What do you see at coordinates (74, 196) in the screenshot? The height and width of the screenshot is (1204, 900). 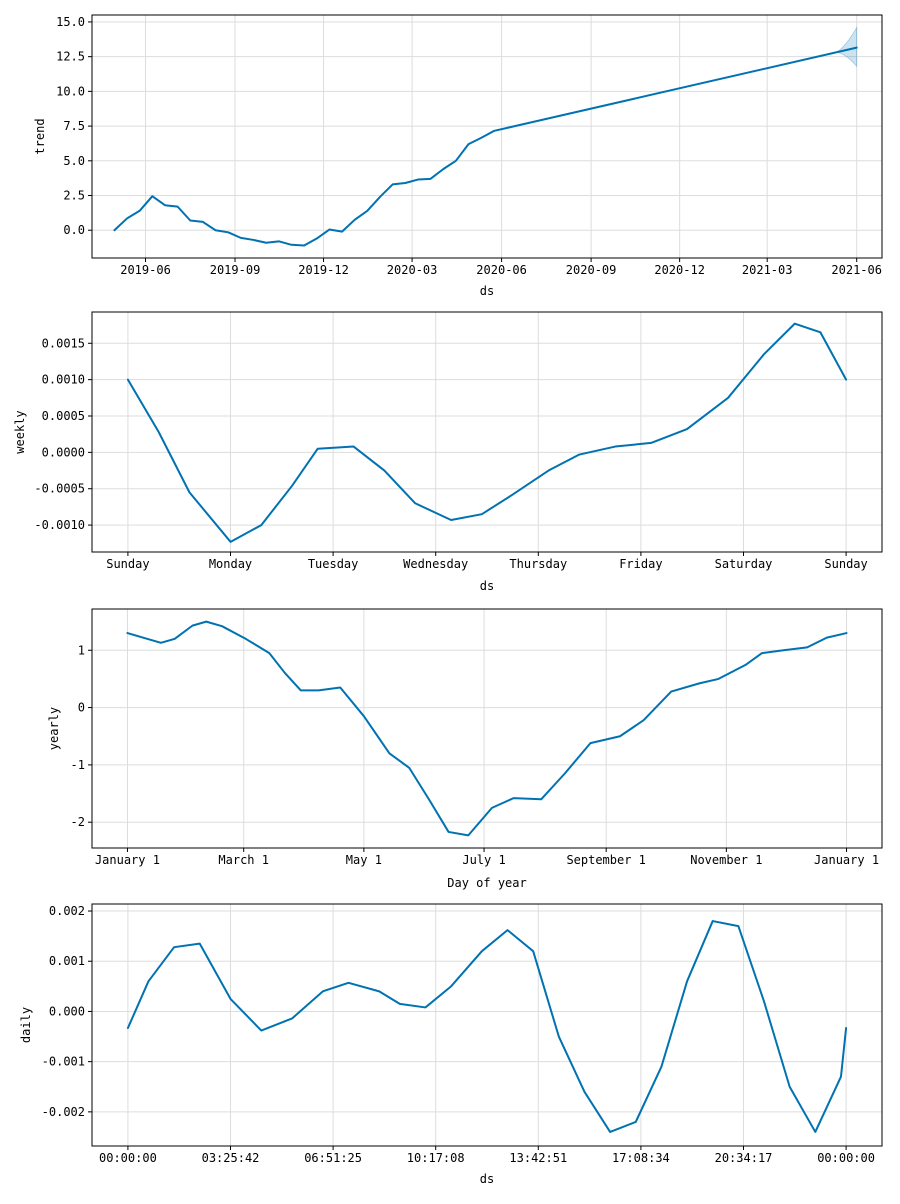 I see `y-tick-label: 2.5` at bounding box center [74, 196].